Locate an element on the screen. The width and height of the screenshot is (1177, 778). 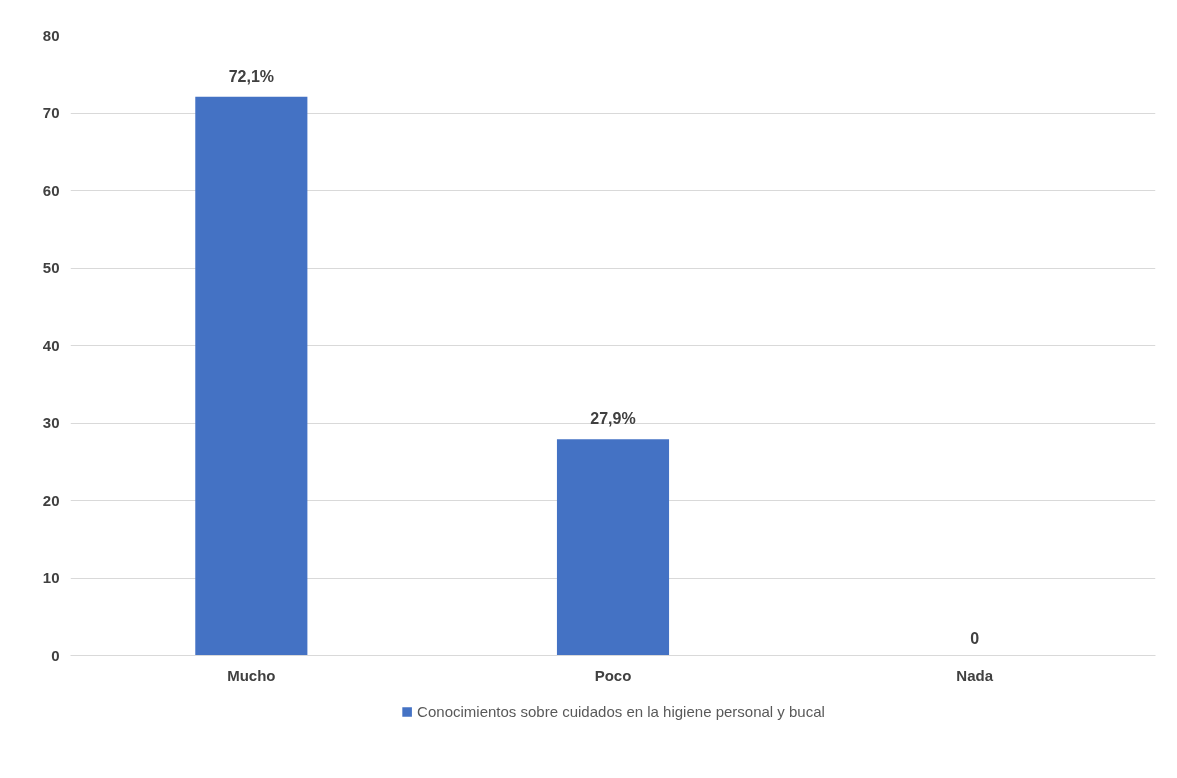
x-tick-label: Mucho is located at coordinates (251, 675).